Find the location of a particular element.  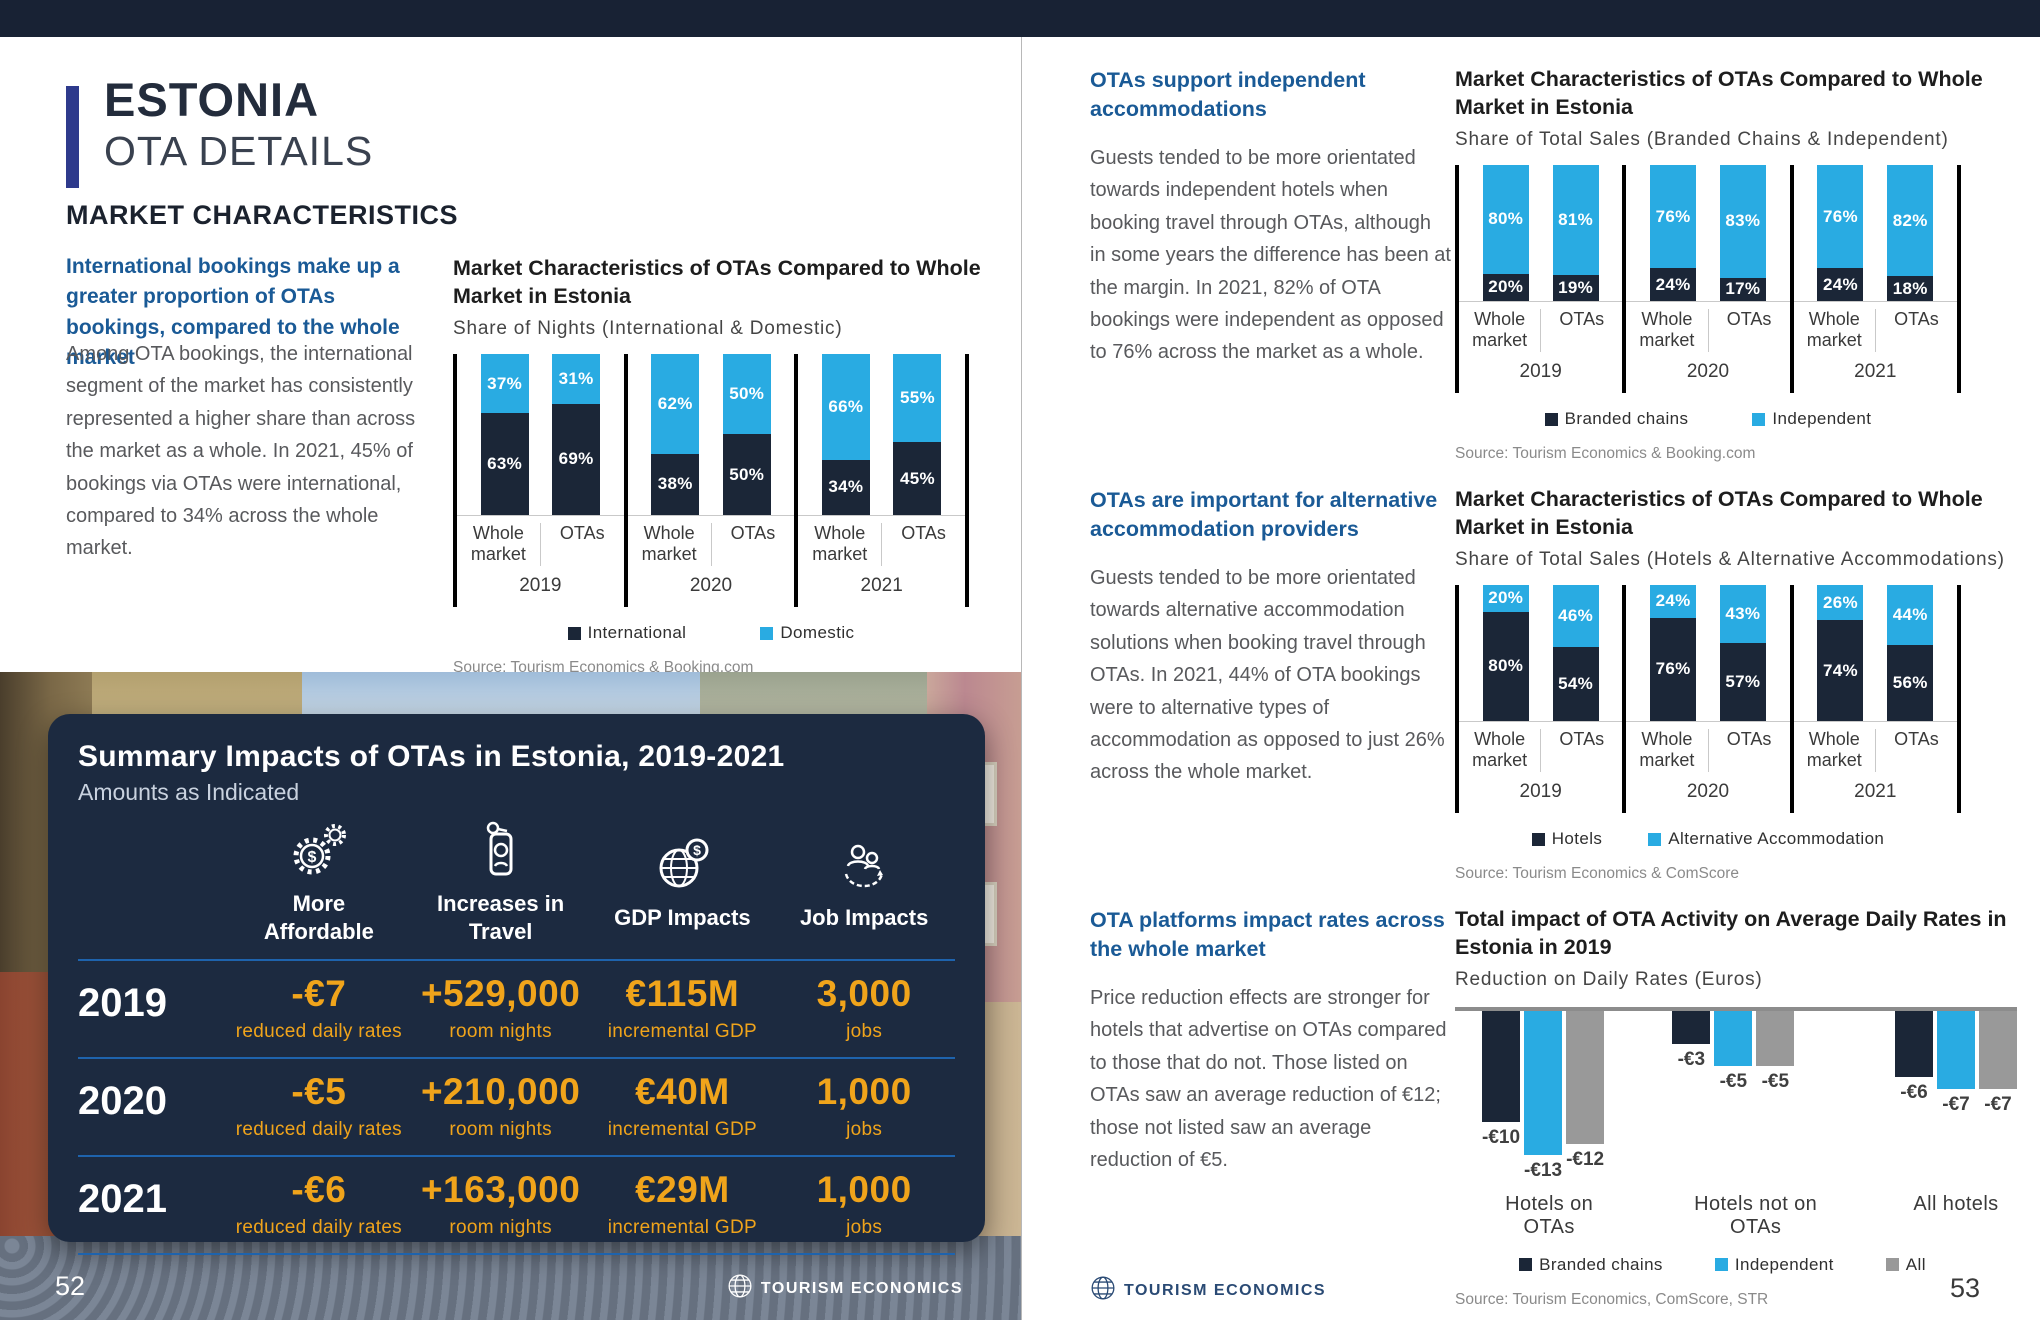

bars-area: 26% 74% 44% 56% is located at coordinates (1875, 653).